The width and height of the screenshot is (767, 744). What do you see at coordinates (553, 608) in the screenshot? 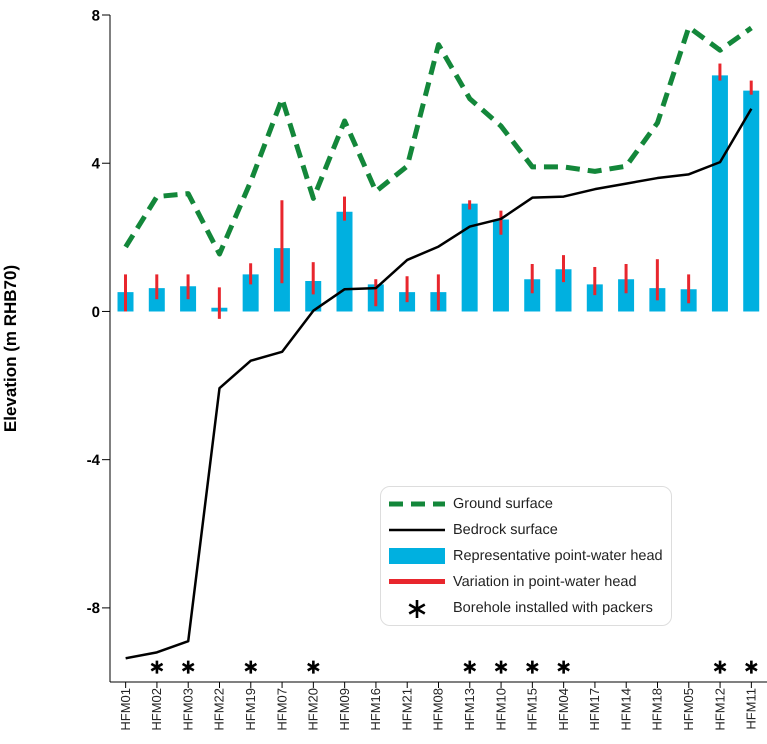
I see `legend-label: Borehole installed with packers` at bounding box center [553, 608].